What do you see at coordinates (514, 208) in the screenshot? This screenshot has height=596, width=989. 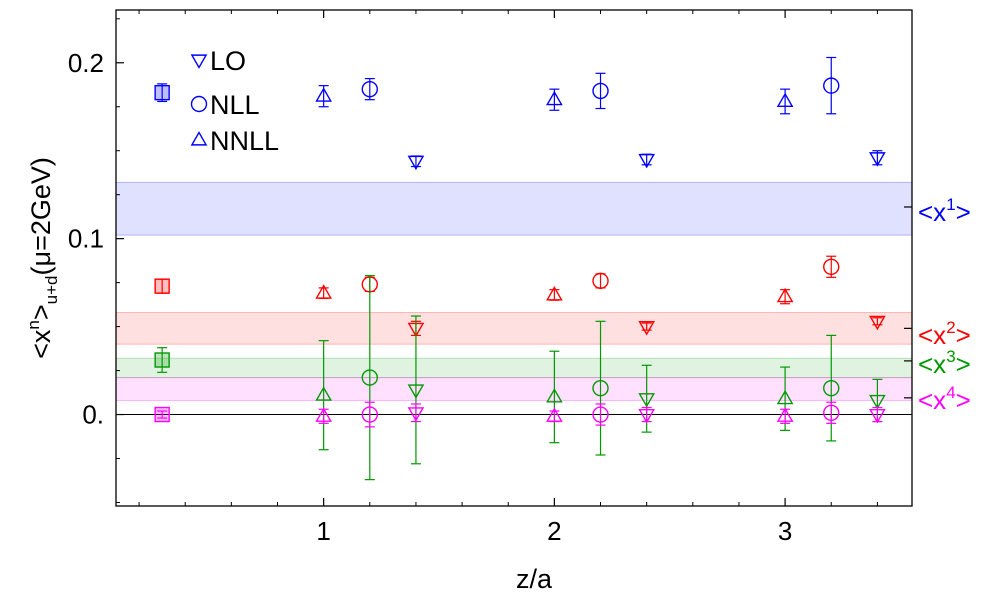 I see `band-x1` at bounding box center [514, 208].